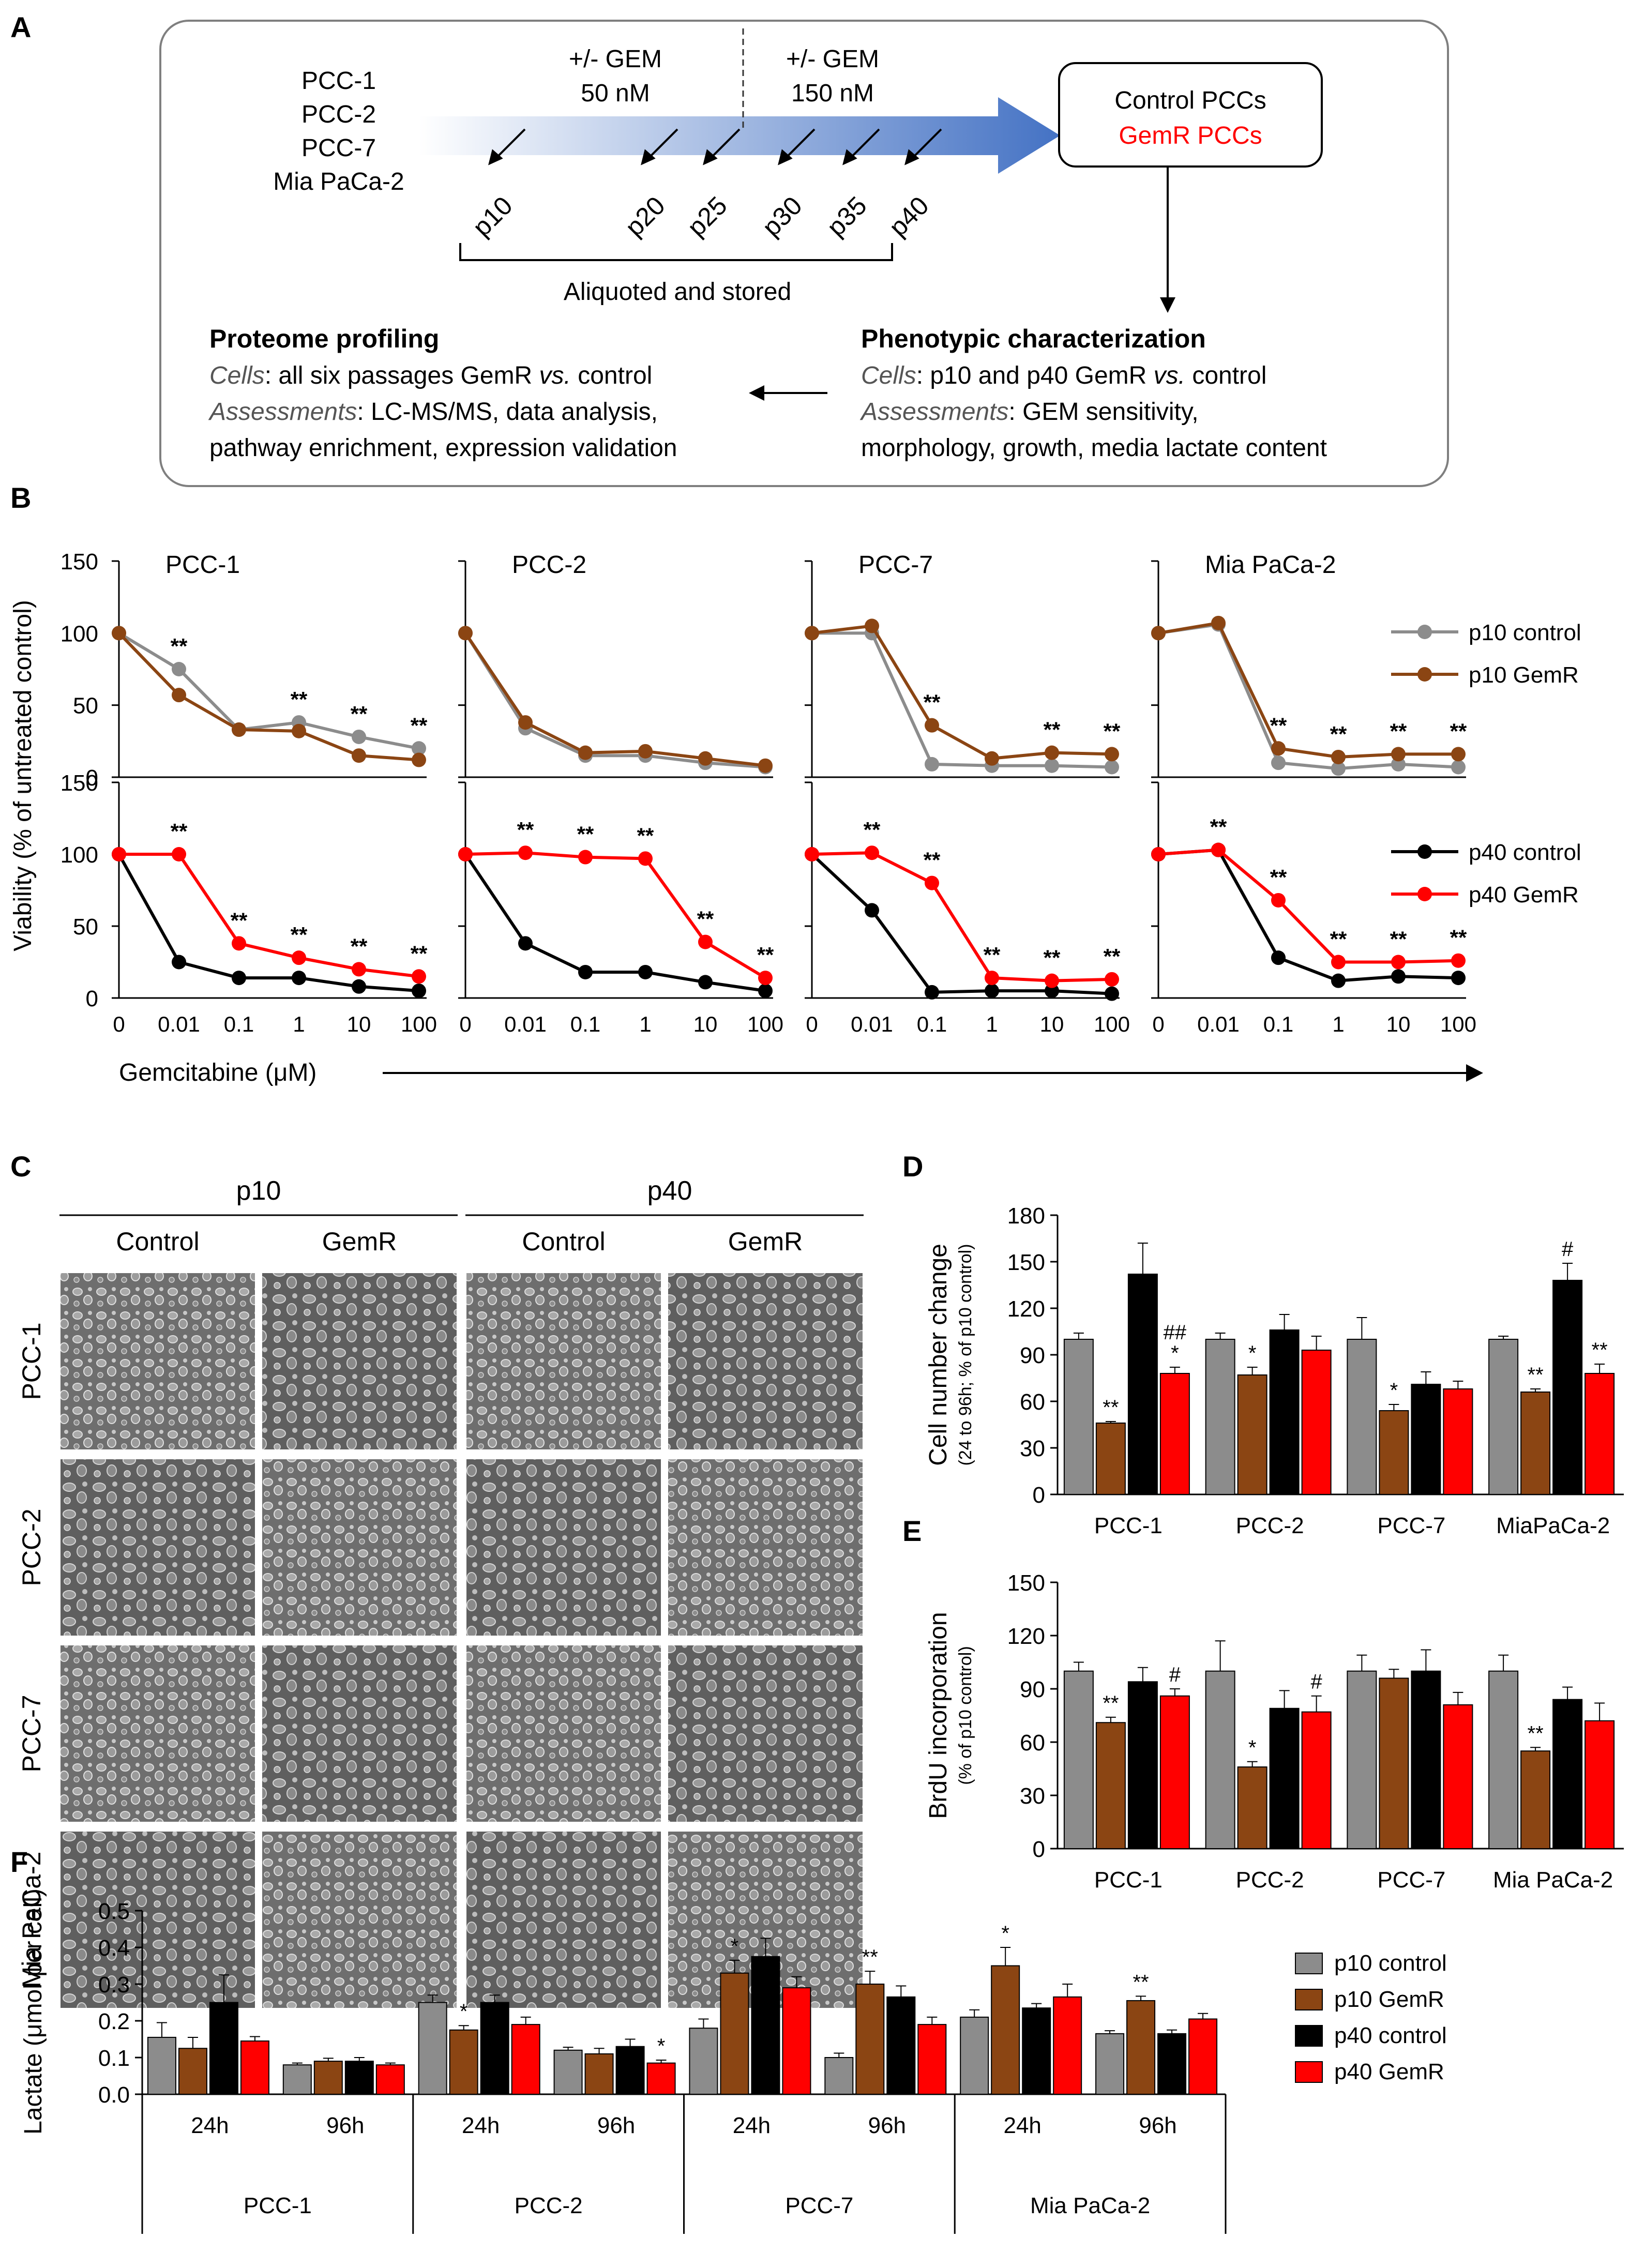  Describe the element at coordinates (1032, 1448) in the screenshot. I see `panel-d-ytick-label: 30` at that location.